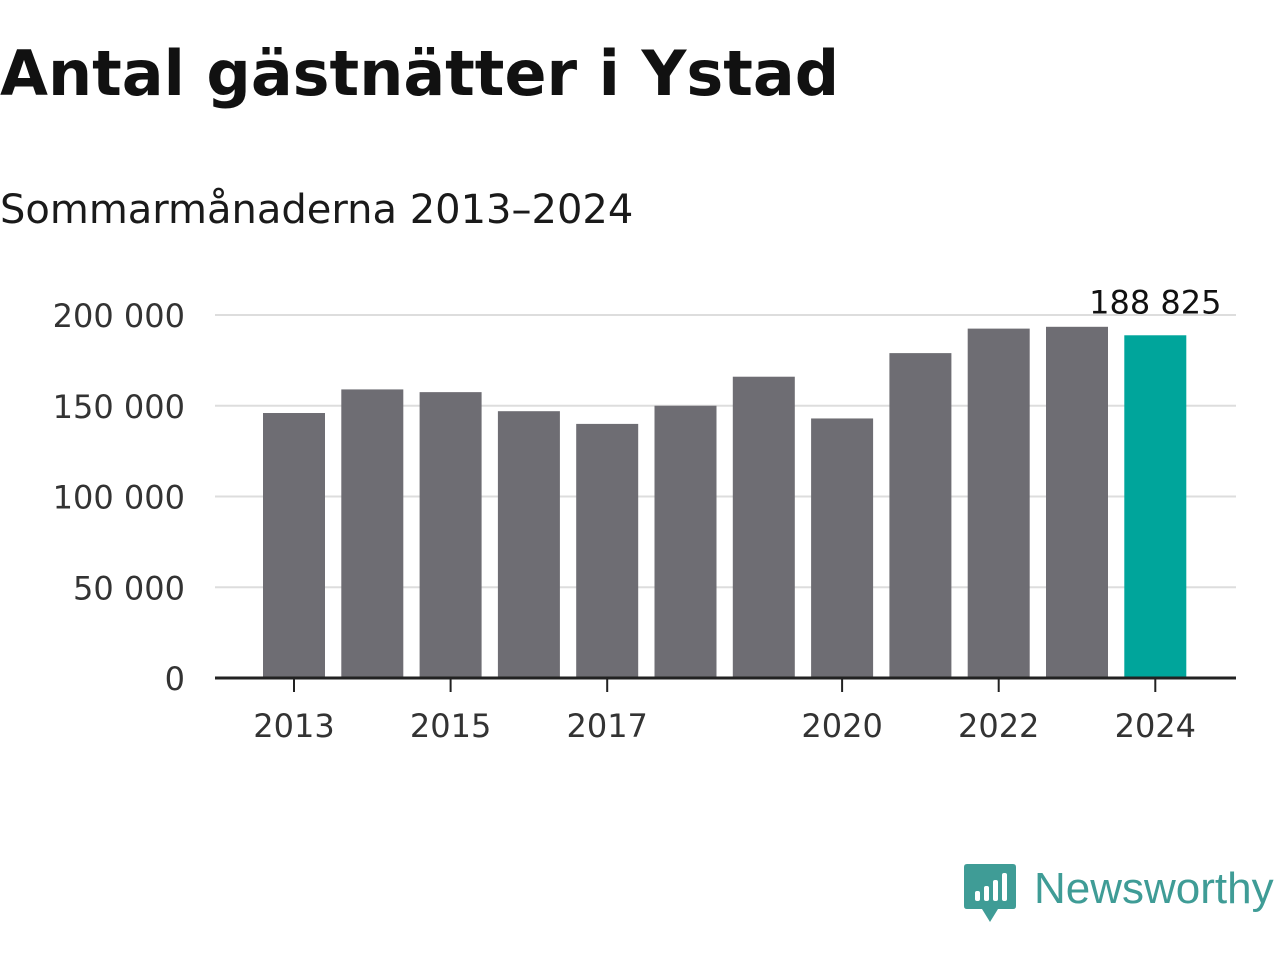  Describe the element at coordinates (293, 726) in the screenshot. I see `x-tick-label: 2013` at that location.